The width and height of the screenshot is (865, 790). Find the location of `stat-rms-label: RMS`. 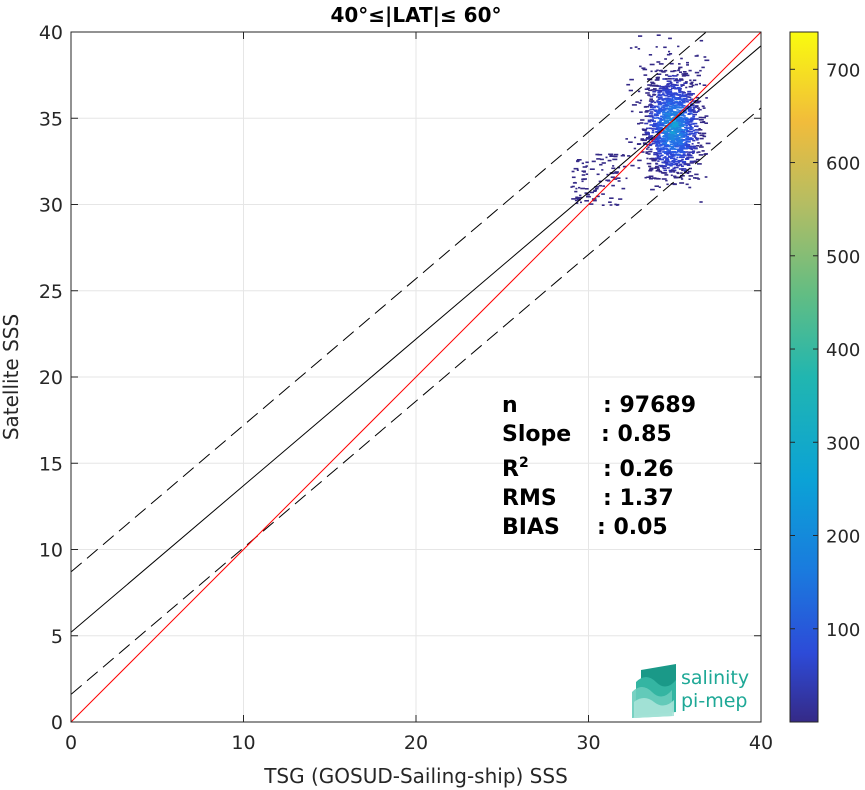

stat-rms-label: RMS is located at coordinates (529, 498).